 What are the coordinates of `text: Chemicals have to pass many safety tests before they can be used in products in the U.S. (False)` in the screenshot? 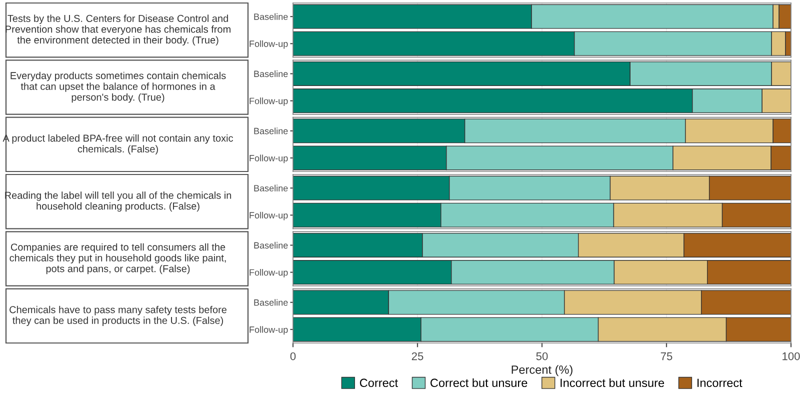 It's located at (118, 316).